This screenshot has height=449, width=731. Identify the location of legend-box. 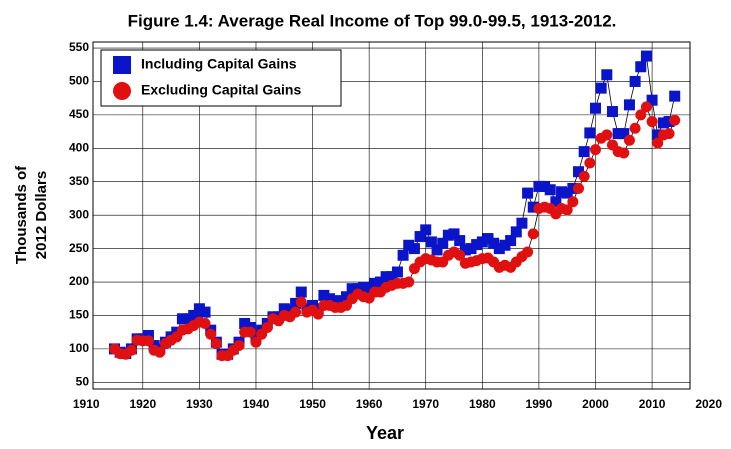
(221, 78).